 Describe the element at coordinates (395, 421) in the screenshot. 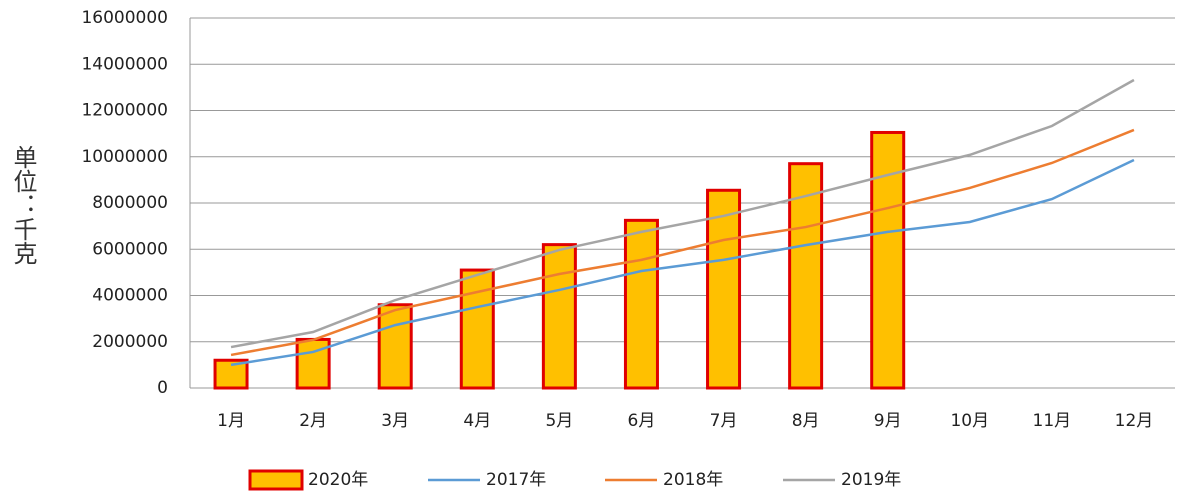

I see `x-tick-label: 3月` at that location.